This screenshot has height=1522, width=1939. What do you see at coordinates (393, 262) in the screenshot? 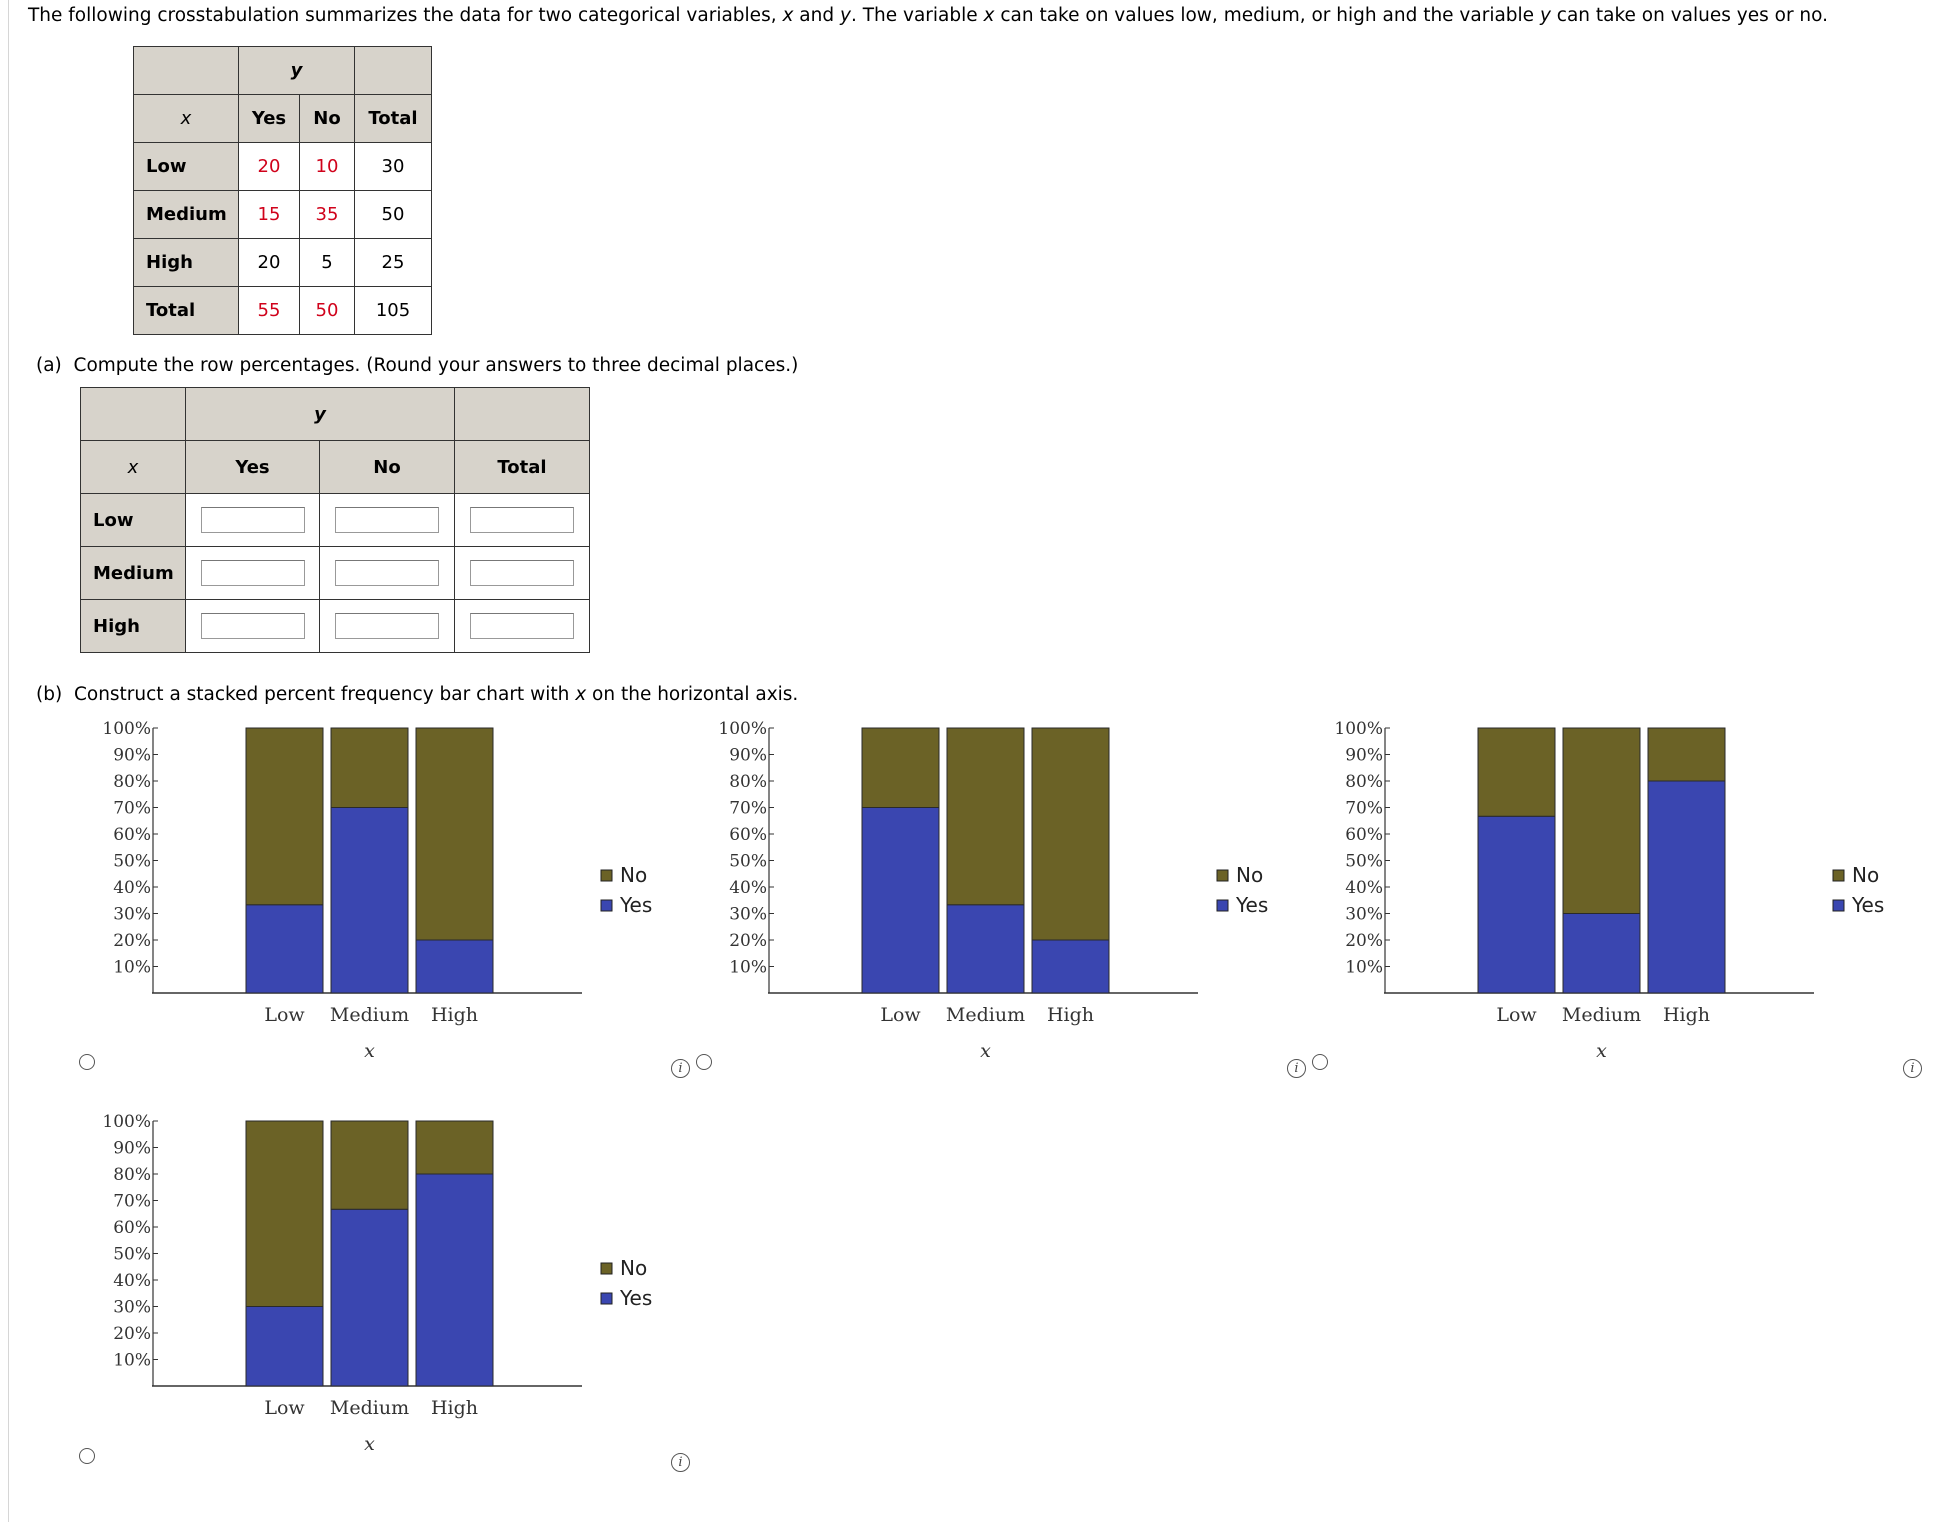
I see `cell-value: 25` at bounding box center [393, 262].